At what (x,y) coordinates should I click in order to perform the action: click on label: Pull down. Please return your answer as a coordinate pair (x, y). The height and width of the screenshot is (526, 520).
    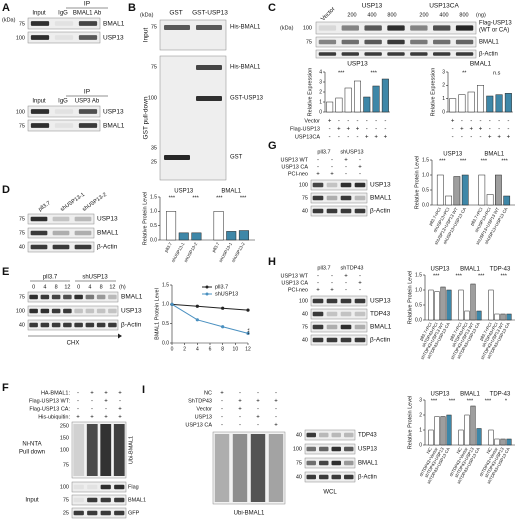
    Looking at the image, I should click on (32, 453).